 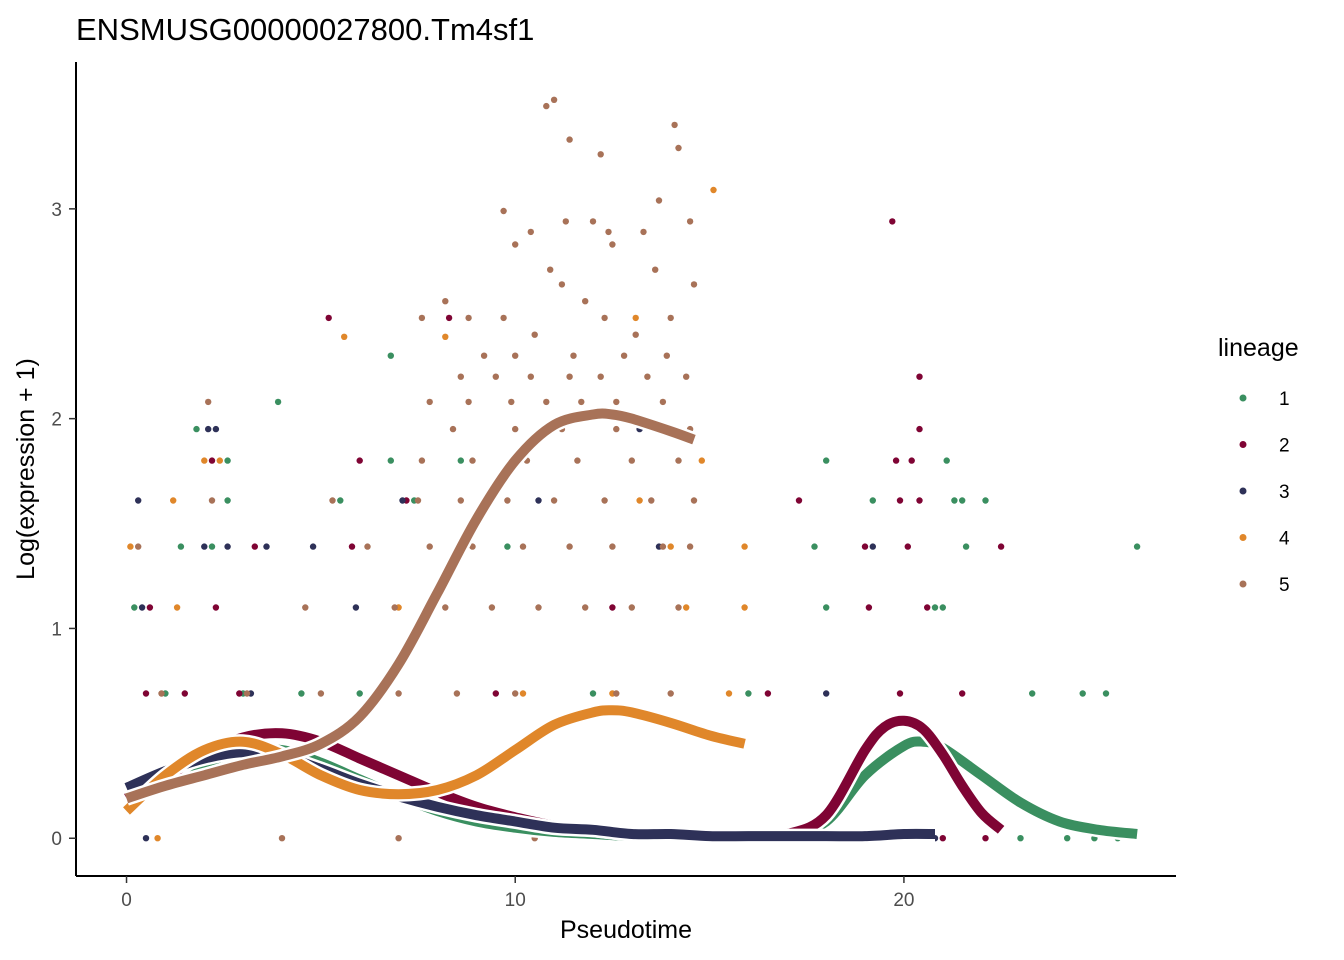 What do you see at coordinates (1264, 492) in the screenshot?
I see `legend-items: 1 2 3 4 5` at bounding box center [1264, 492].